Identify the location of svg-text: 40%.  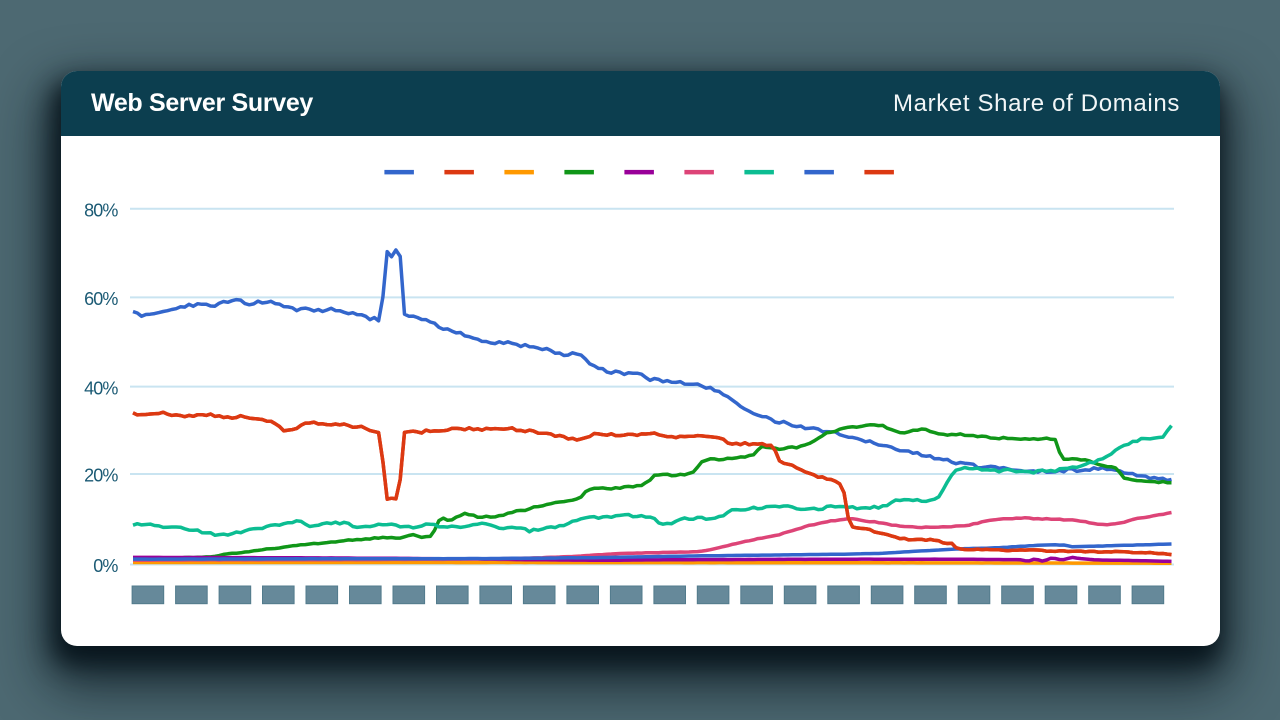
(101, 388).